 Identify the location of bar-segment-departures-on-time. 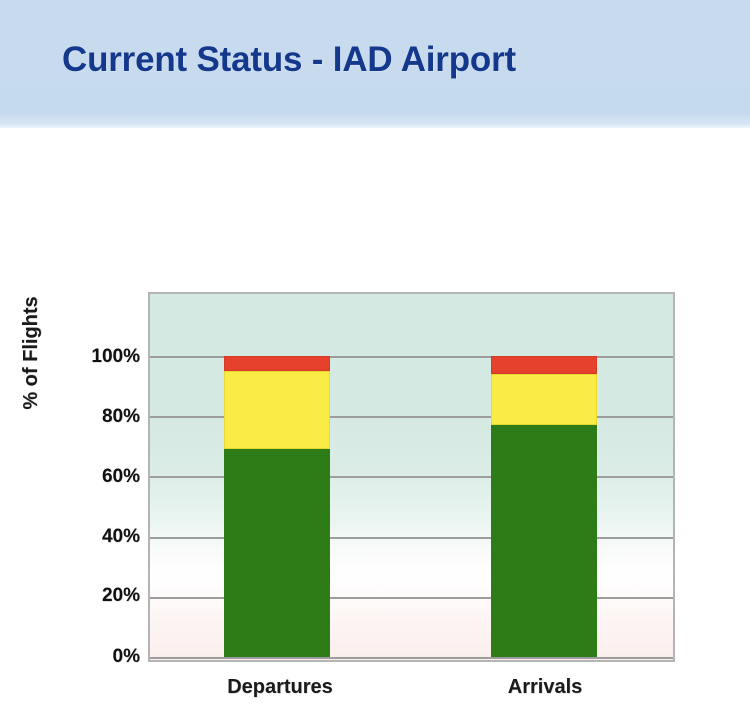
(277, 553).